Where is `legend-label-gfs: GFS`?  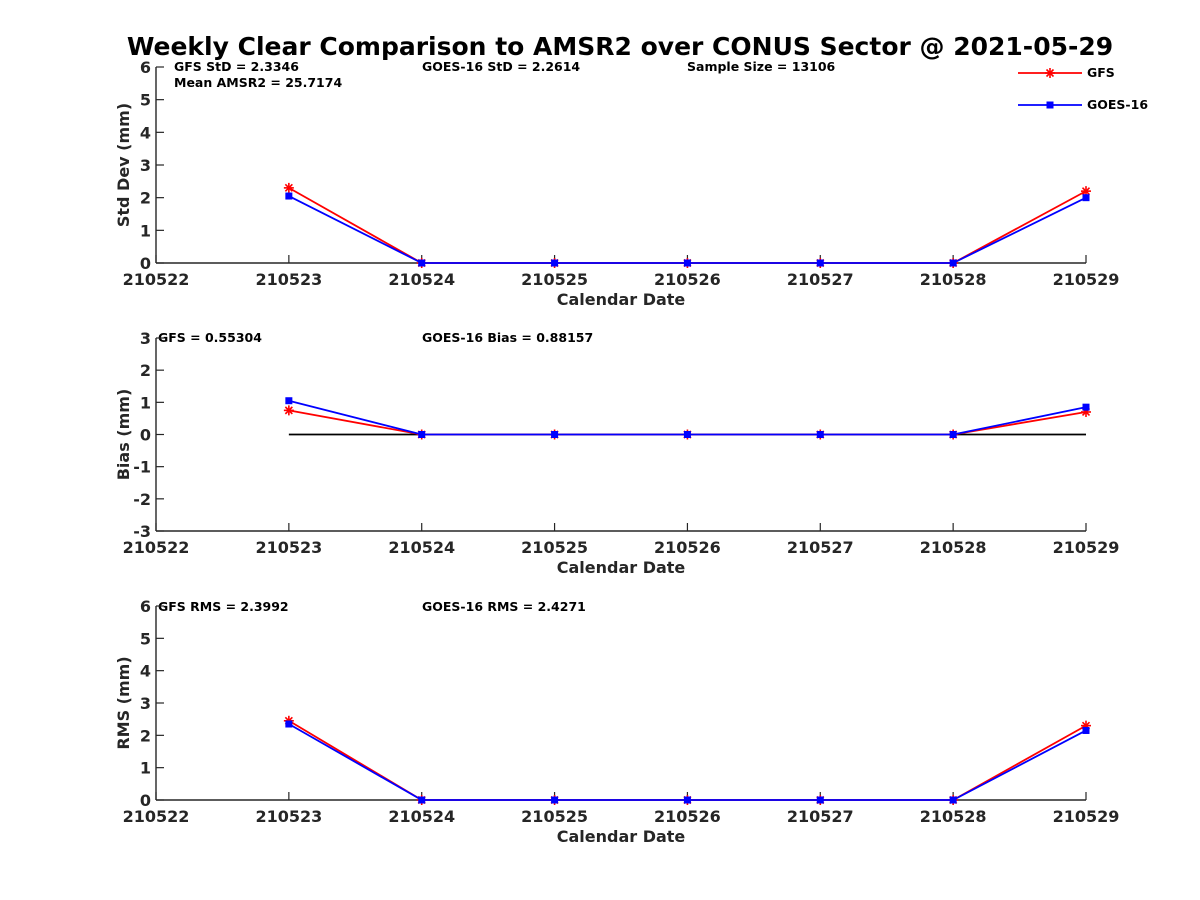
legend-label-gfs: GFS is located at coordinates (1101, 72).